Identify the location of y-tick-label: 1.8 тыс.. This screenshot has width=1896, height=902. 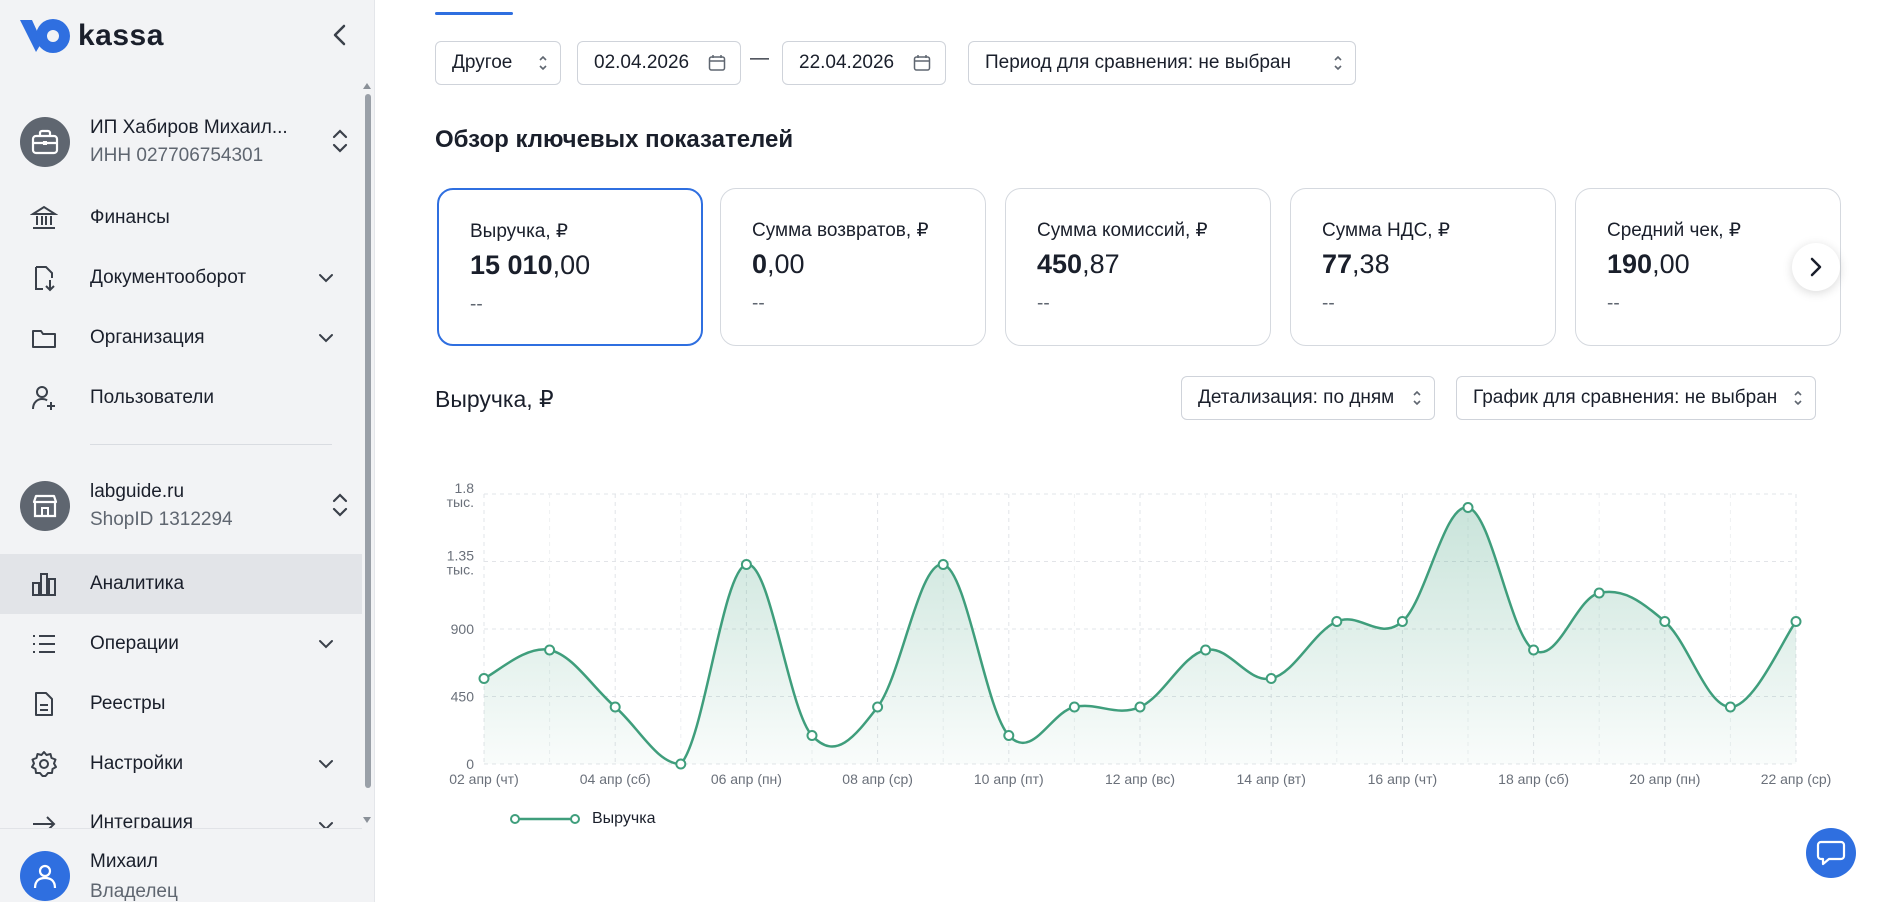
(461, 495).